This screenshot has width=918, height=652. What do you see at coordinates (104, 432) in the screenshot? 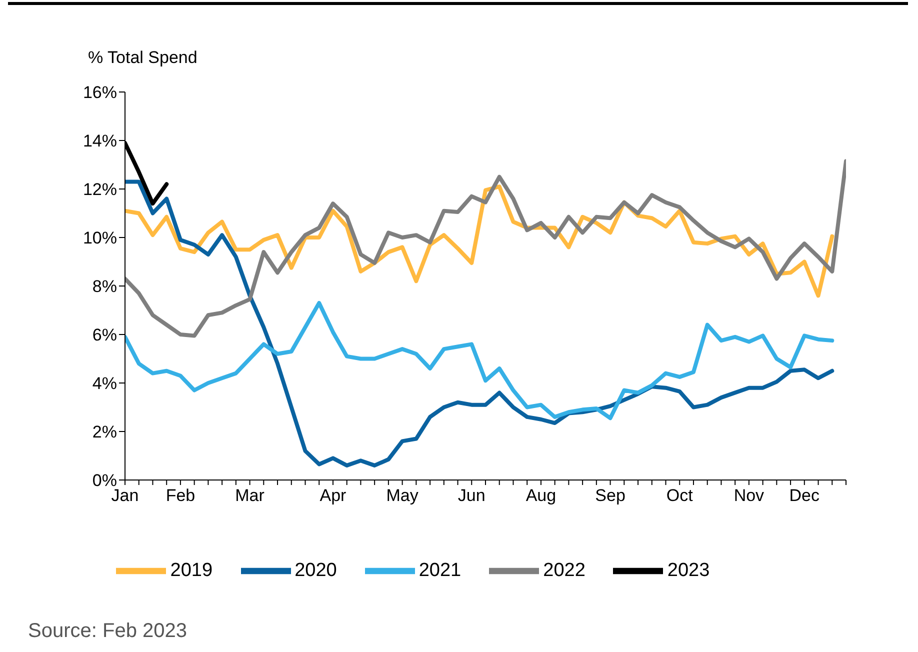
I see `y-tick-label: 2%` at bounding box center [104, 432].